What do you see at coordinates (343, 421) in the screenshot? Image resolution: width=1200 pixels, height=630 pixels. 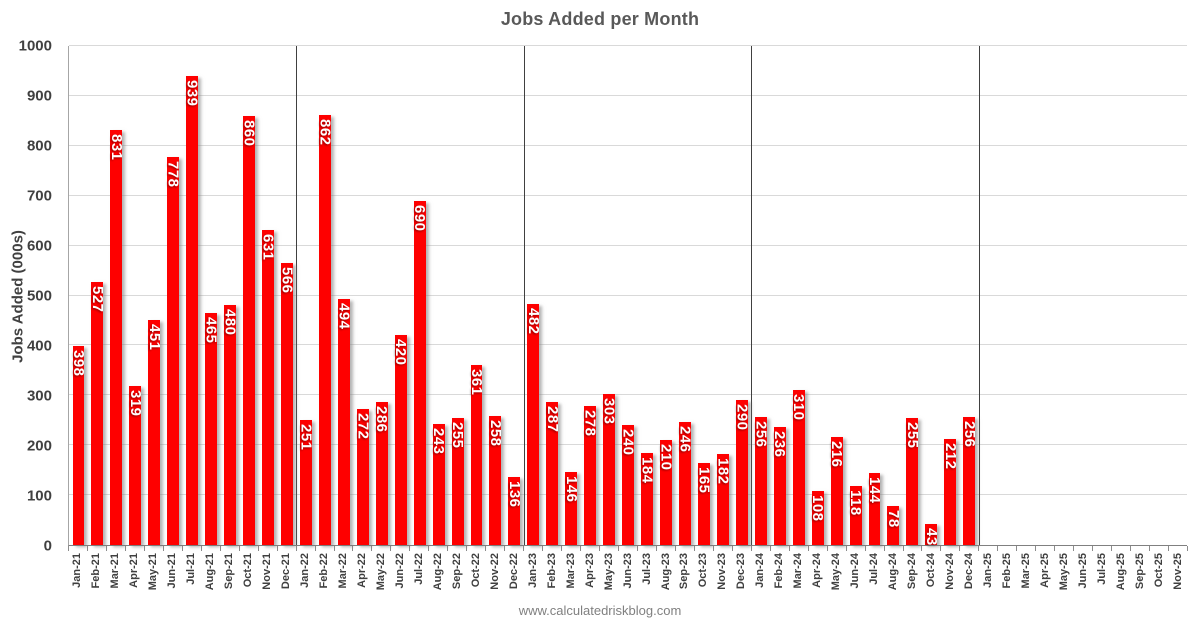 I see `bar: 494` at bounding box center [343, 421].